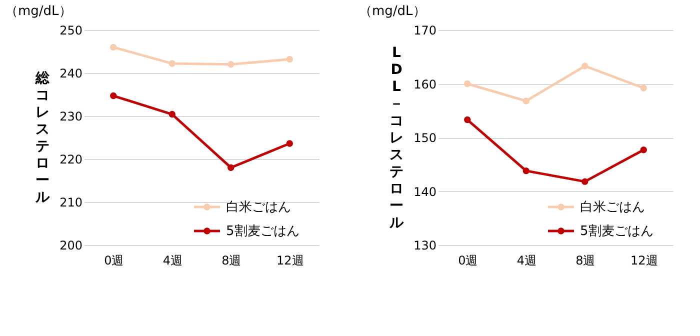 The image size is (700, 336). Describe the element at coordinates (425, 31) in the screenshot. I see `y-tick-label: 170` at that location.